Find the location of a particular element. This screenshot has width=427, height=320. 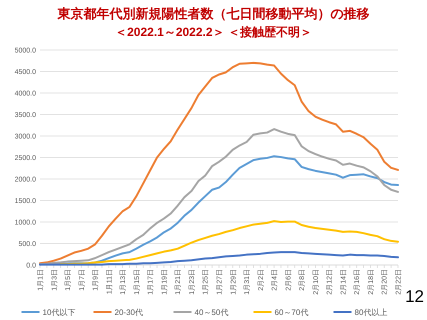

annotation: 12 is located at coordinates (414, 296).